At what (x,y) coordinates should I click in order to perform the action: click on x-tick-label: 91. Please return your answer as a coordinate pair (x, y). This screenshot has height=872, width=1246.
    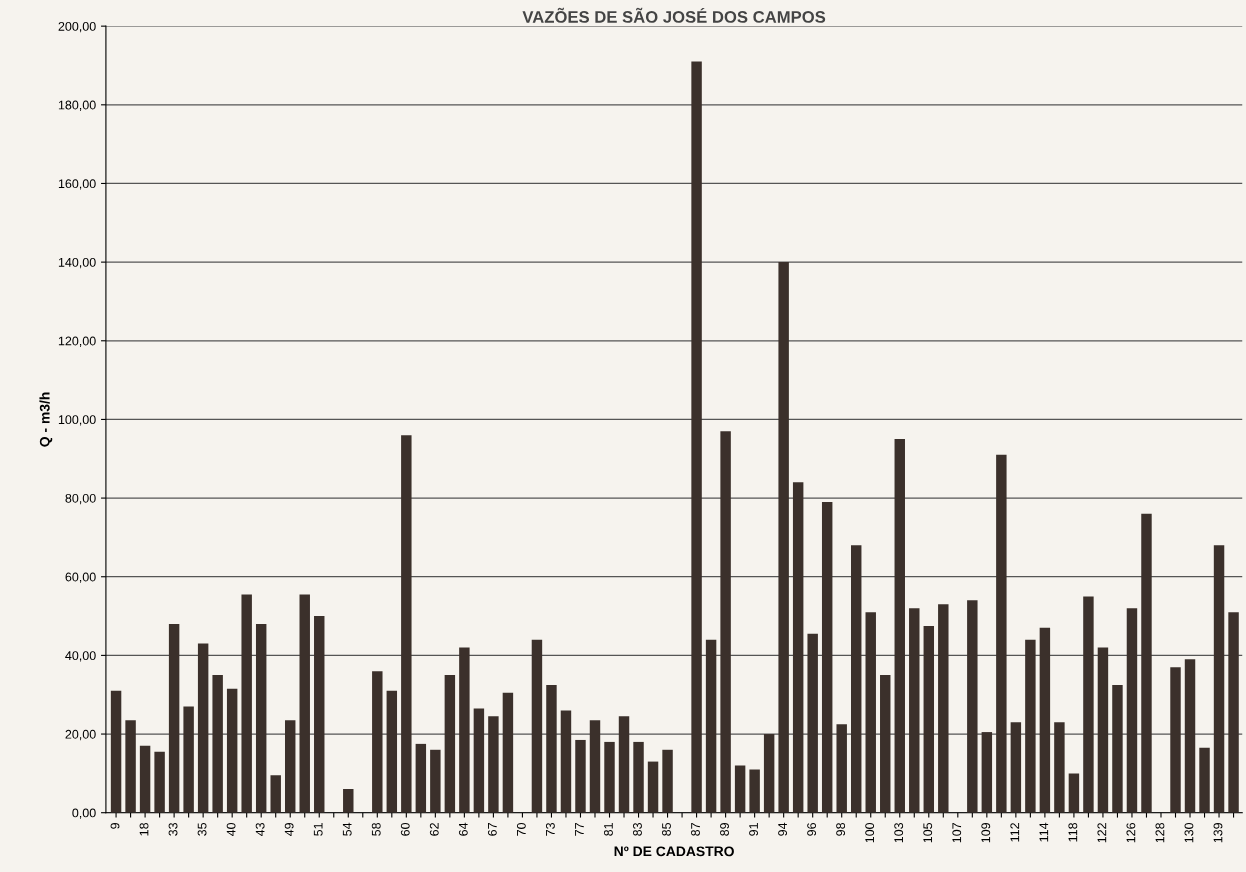
    Looking at the image, I should click on (753, 829).